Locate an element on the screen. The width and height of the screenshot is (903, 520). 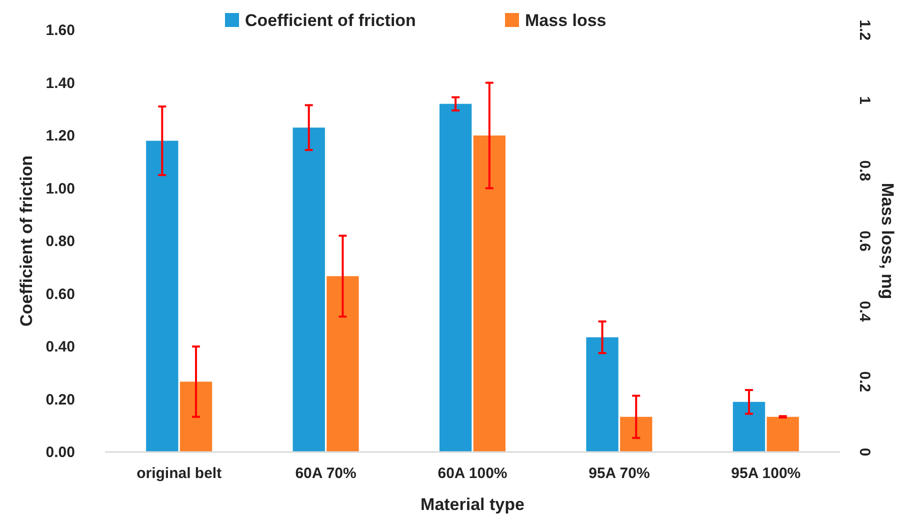
y2-tick-label: 0.4 is located at coordinates (864, 311).